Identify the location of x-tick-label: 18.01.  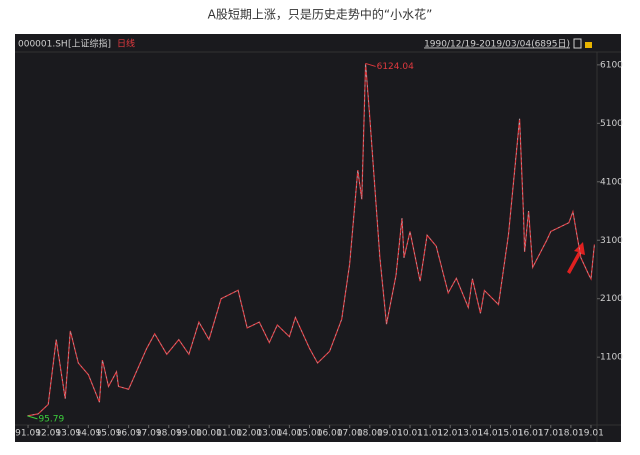
(571, 434).